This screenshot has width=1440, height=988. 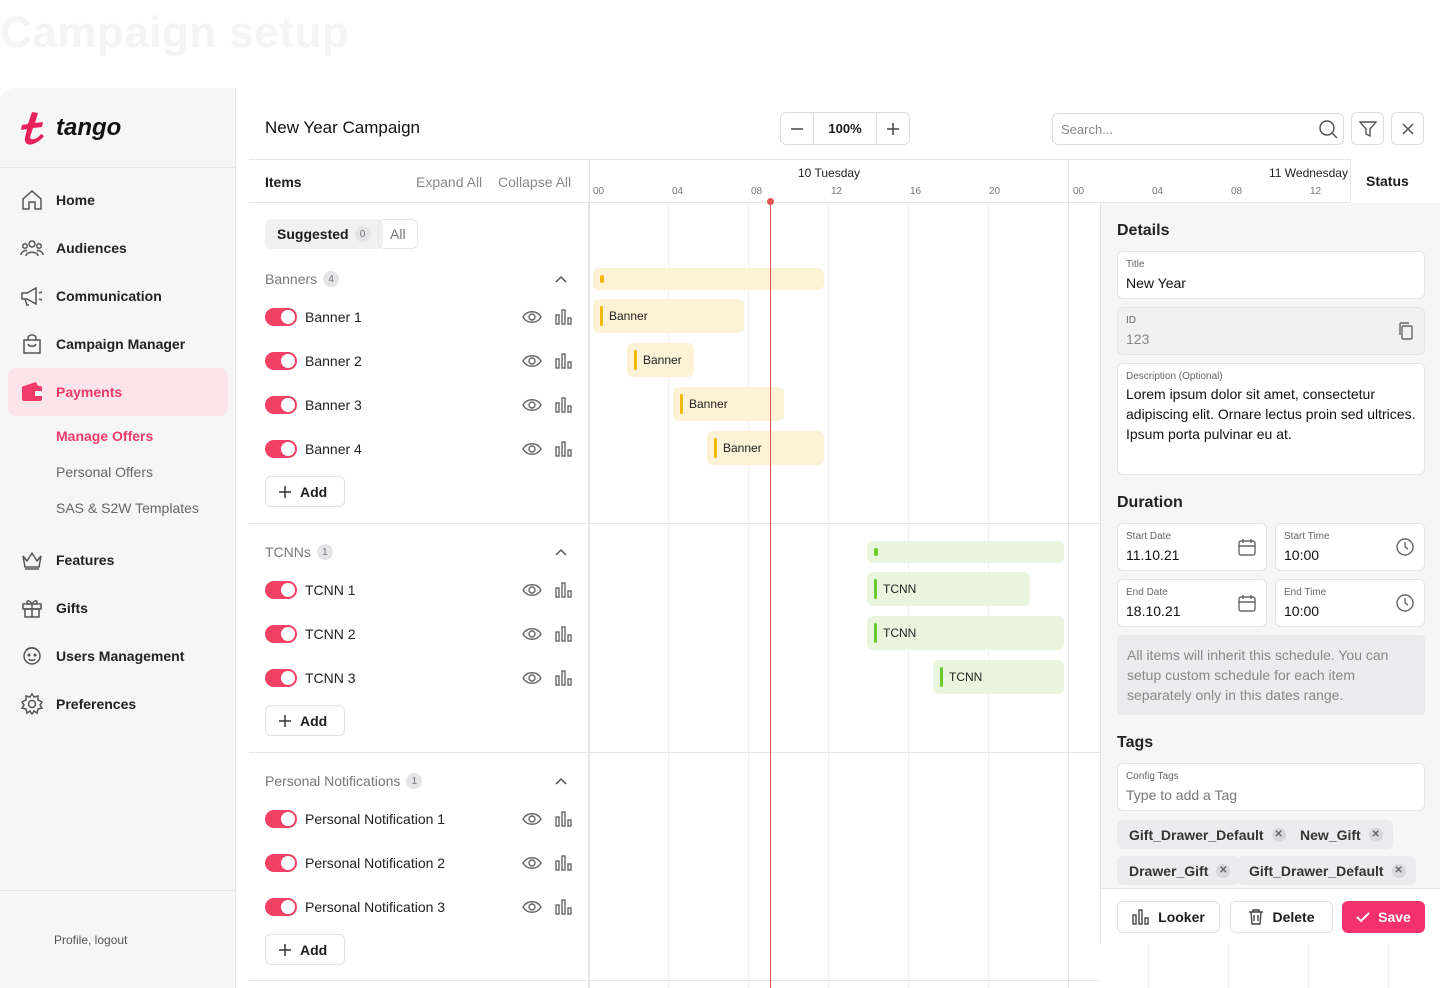 What do you see at coordinates (708, 279) in the screenshot?
I see `banner-group-bar` at bounding box center [708, 279].